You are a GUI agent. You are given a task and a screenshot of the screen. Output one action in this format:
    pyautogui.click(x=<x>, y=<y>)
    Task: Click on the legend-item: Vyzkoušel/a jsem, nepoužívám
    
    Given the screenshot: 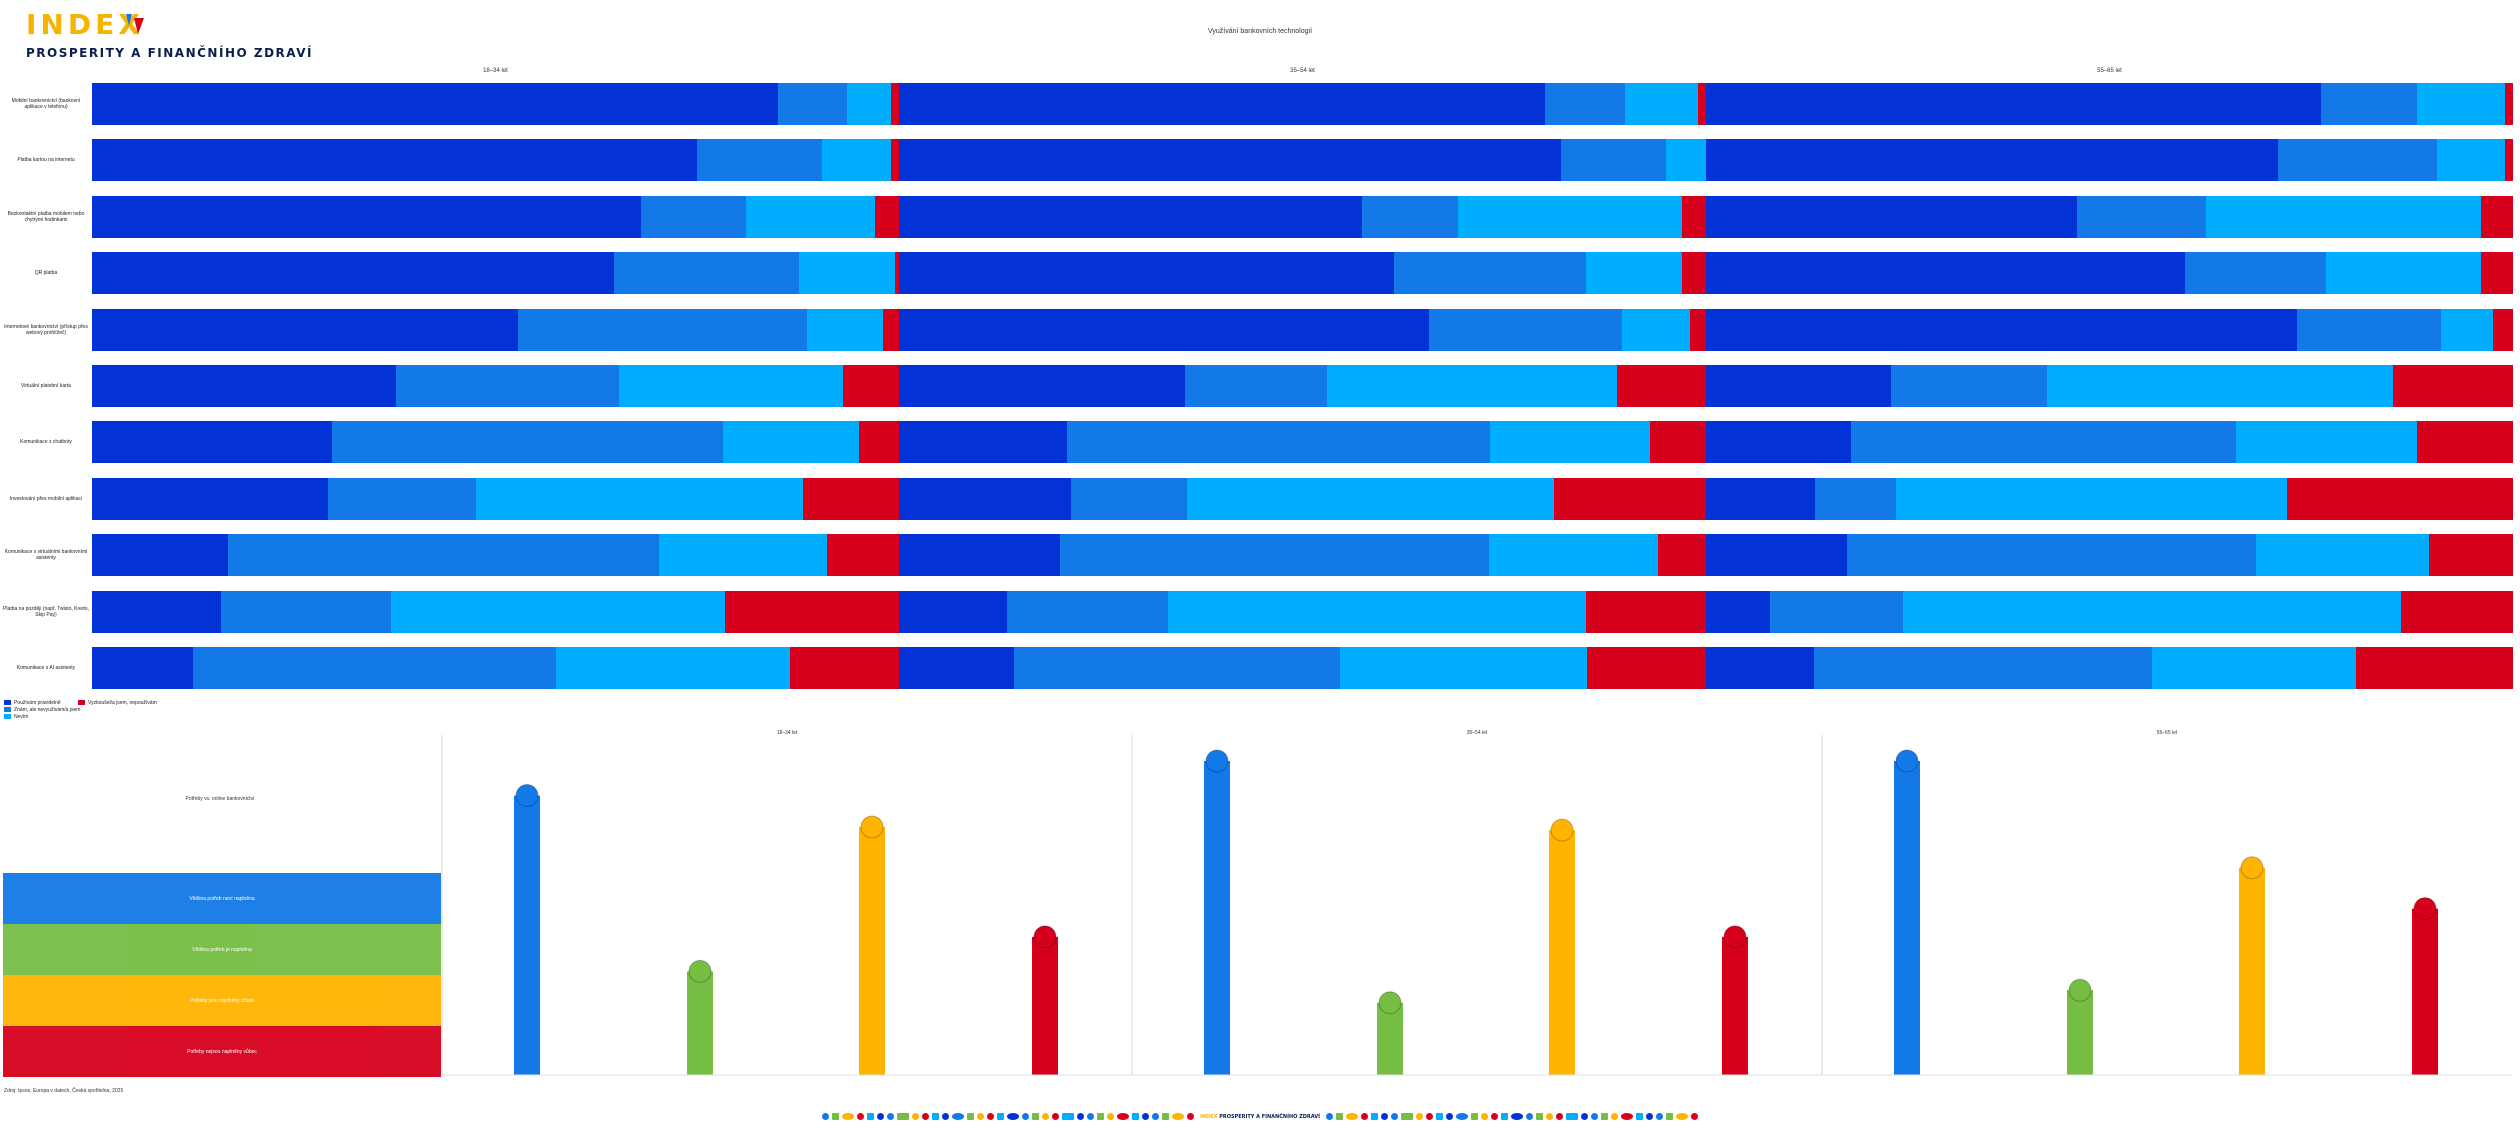 What is the action you would take?
    pyautogui.click(x=117, y=702)
    